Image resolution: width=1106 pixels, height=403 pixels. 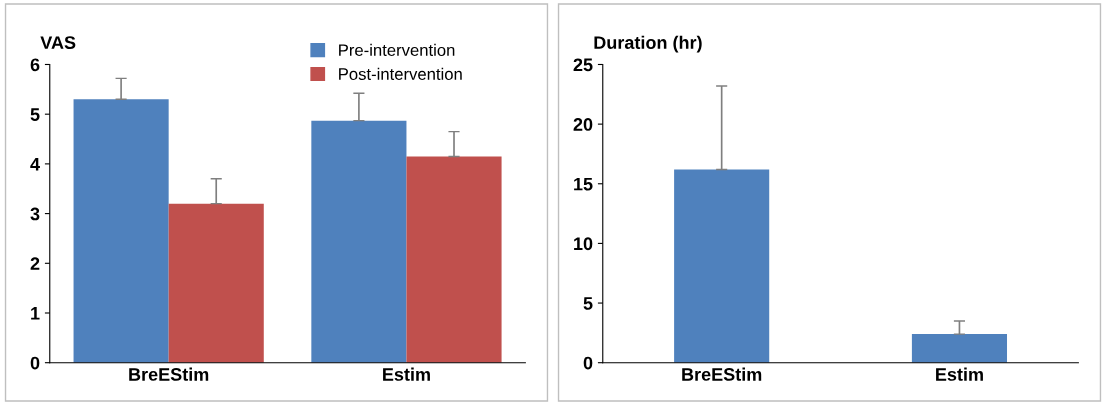 What do you see at coordinates (583, 184) in the screenshot?
I see `y-tick-label: 15` at bounding box center [583, 184].